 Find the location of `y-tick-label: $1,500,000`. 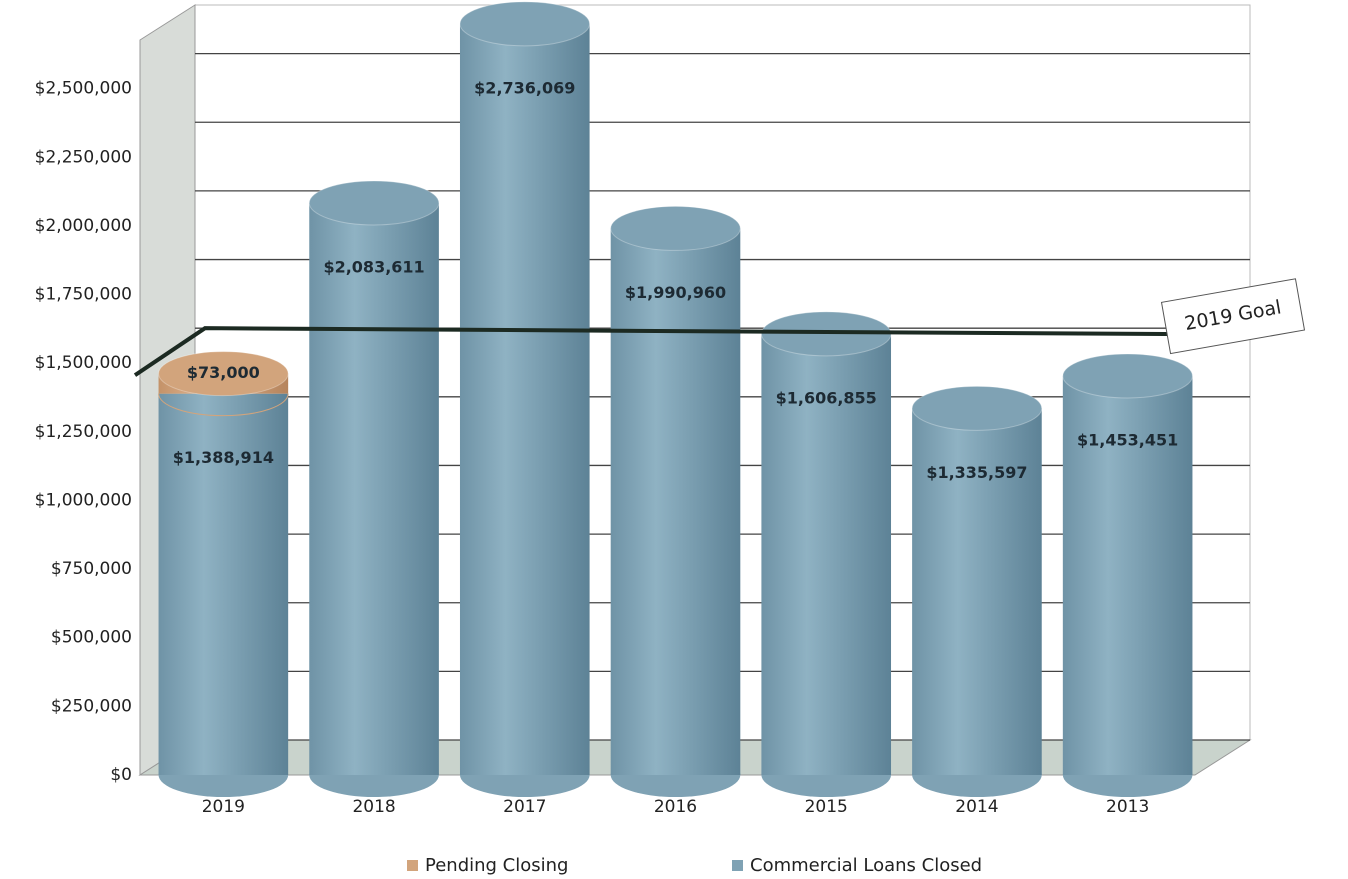

y-tick-label: $1,500,000 is located at coordinates (83, 363).